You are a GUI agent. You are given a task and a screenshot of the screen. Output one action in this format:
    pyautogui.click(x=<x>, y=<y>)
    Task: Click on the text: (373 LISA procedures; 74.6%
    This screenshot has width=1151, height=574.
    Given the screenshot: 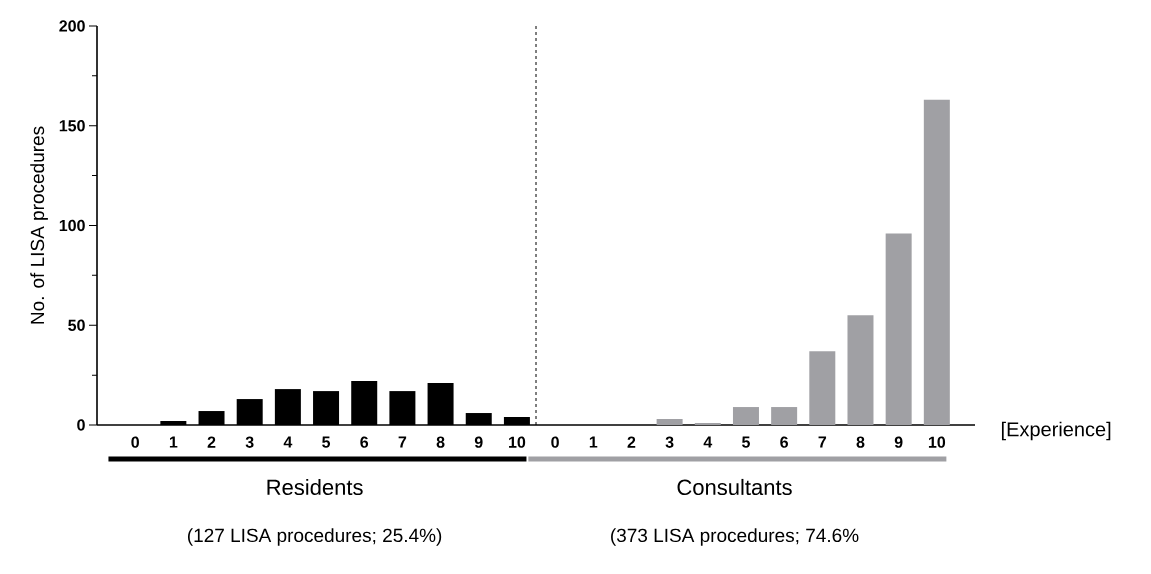 What is the action you would take?
    pyautogui.click(x=735, y=537)
    